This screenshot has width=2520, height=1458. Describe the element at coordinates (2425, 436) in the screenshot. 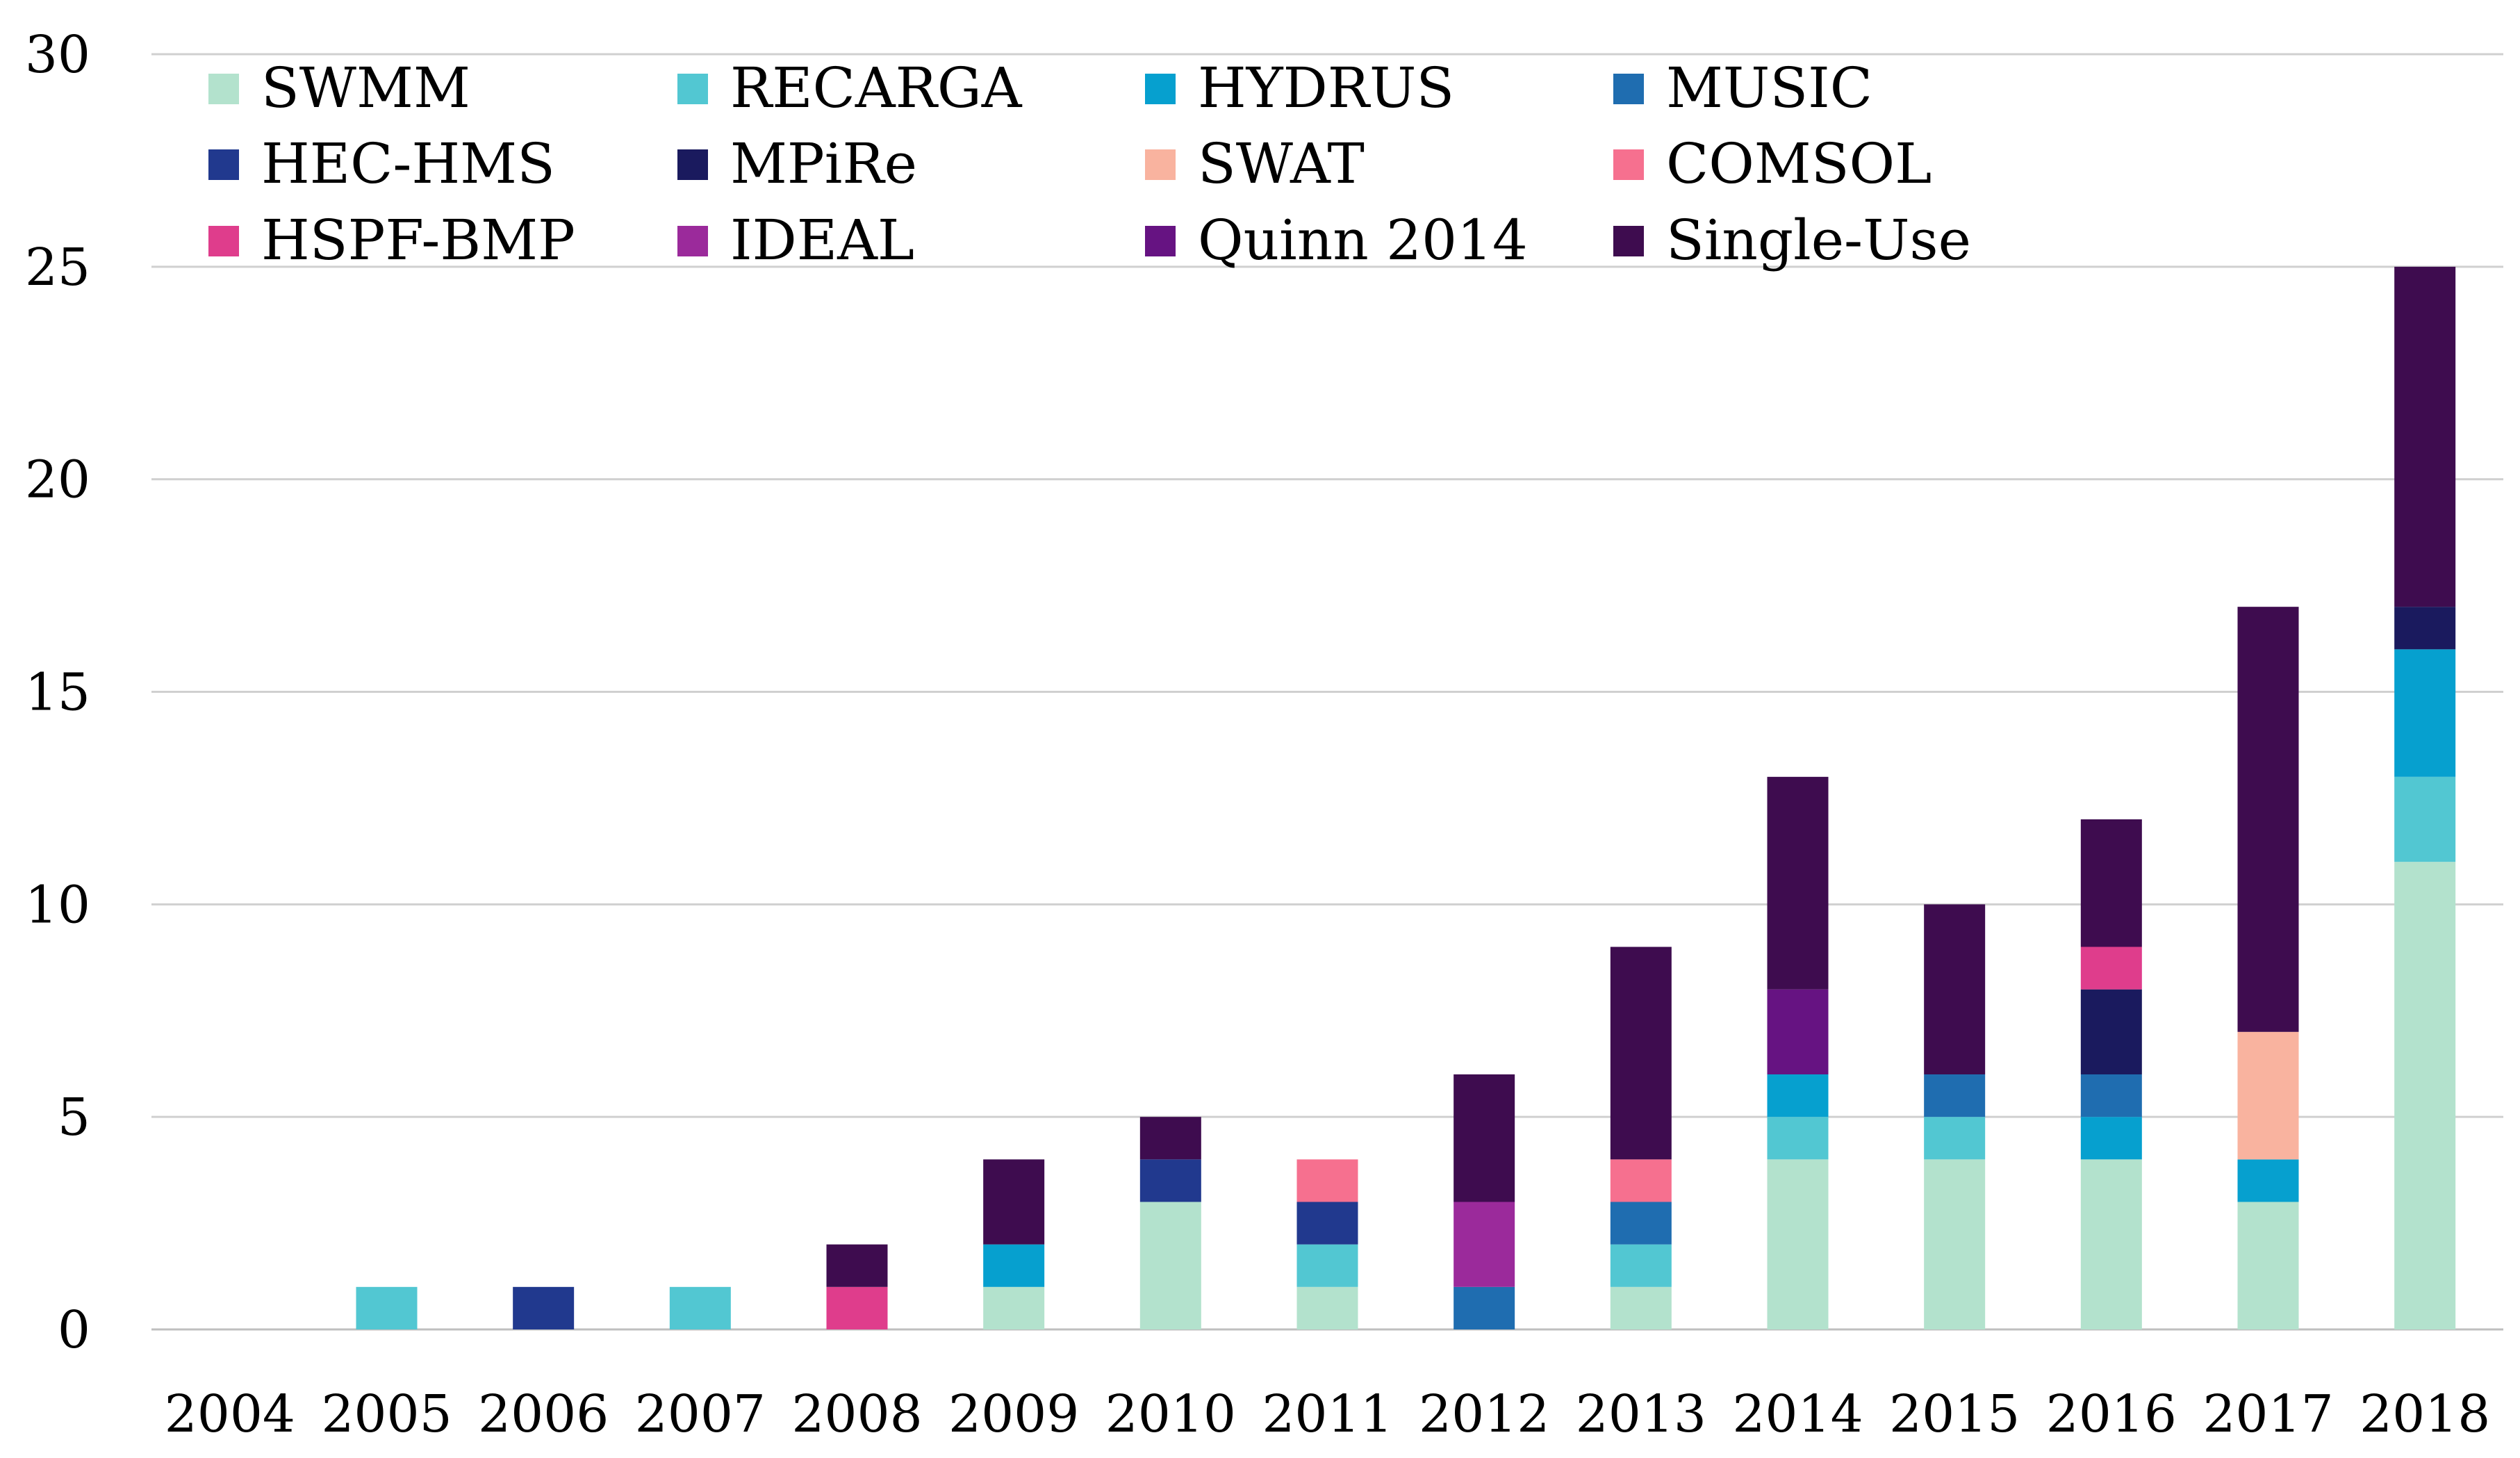

I see `bar-single-use-2018` at that location.